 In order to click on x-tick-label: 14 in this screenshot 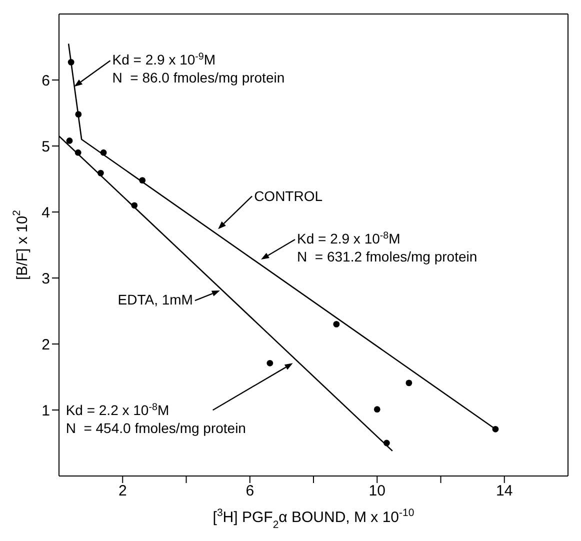, I will do `click(504, 491)`.